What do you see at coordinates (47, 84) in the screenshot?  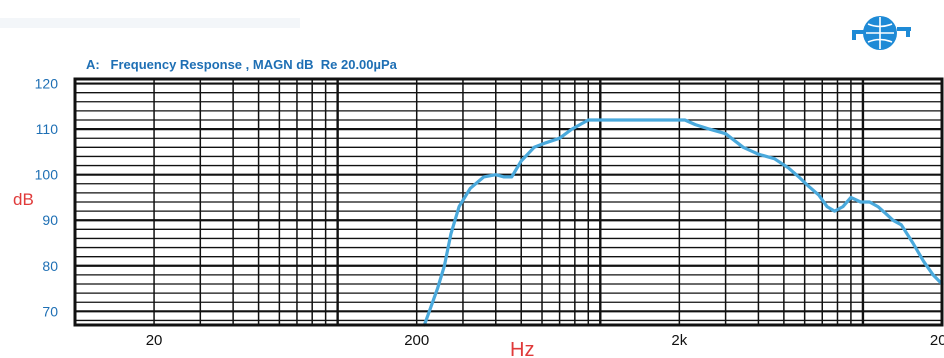 I see `y-tick-label: 120` at bounding box center [47, 84].